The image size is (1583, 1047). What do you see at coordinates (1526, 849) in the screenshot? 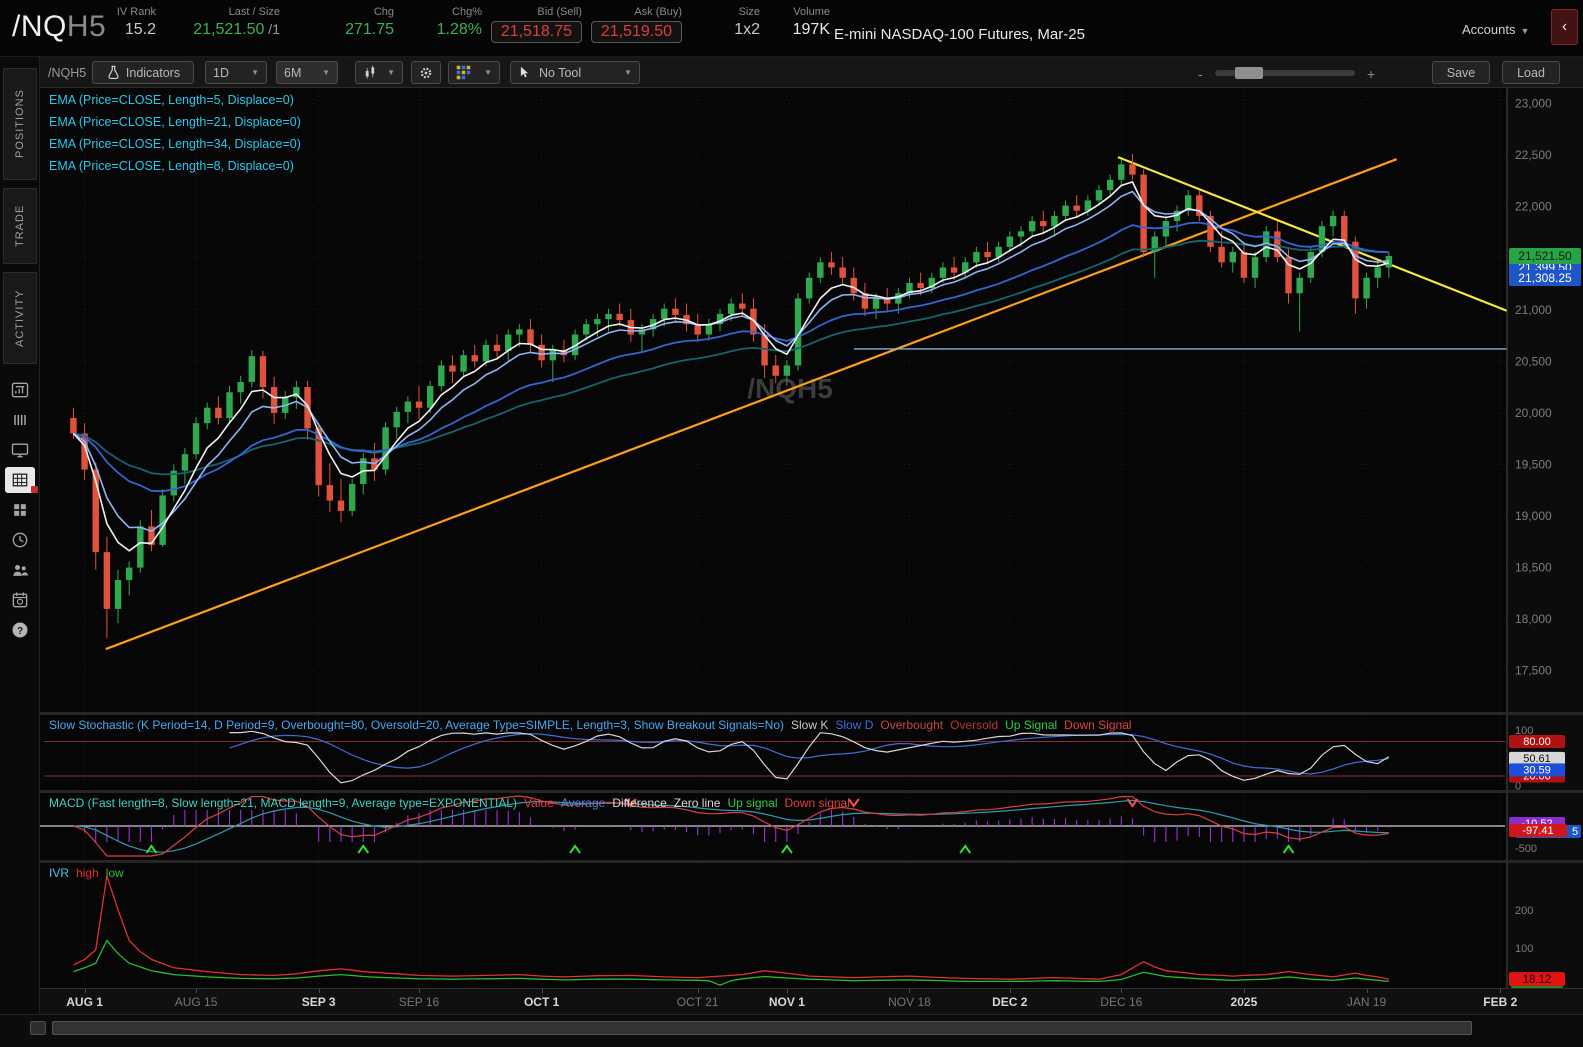
I see `svg-text: -500` at bounding box center [1526, 849].